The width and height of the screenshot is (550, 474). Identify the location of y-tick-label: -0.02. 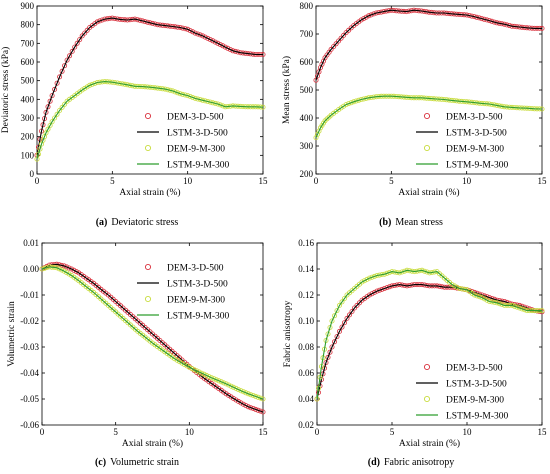
(29, 321).